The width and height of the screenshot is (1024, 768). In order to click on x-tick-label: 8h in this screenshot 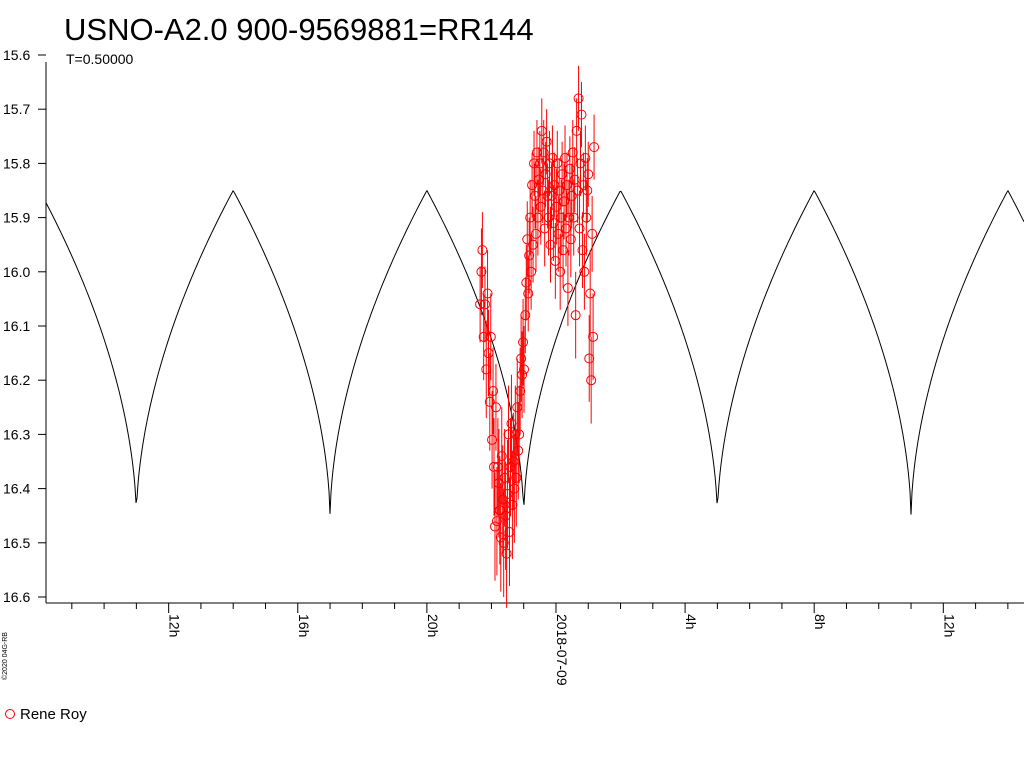, I will do `click(820, 622)`.